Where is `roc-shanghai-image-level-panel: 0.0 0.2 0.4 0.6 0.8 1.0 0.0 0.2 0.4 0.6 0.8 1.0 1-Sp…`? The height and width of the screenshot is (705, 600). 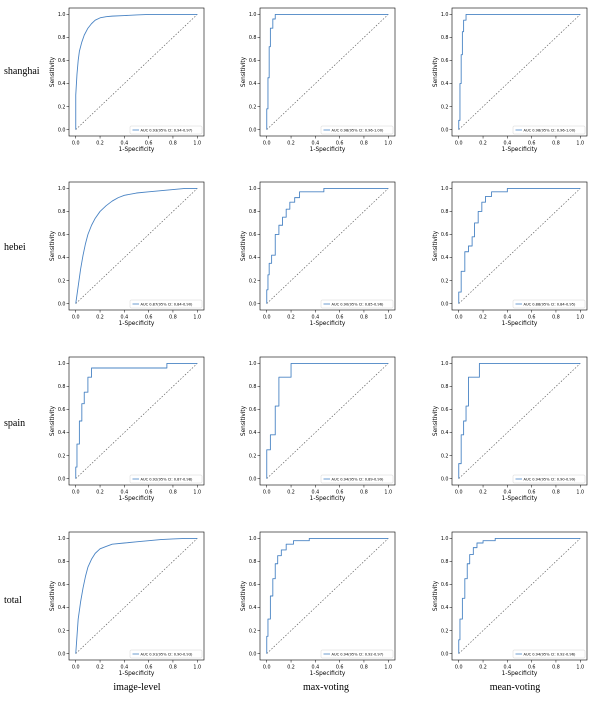
roc-shanghai-image-level-panel: 0.0 0.2 0.4 0.6 0.8 1.0 0.0 0.2 0.4 0.6 0.8 1.0 1-Sp… is located at coordinates (127, 80).